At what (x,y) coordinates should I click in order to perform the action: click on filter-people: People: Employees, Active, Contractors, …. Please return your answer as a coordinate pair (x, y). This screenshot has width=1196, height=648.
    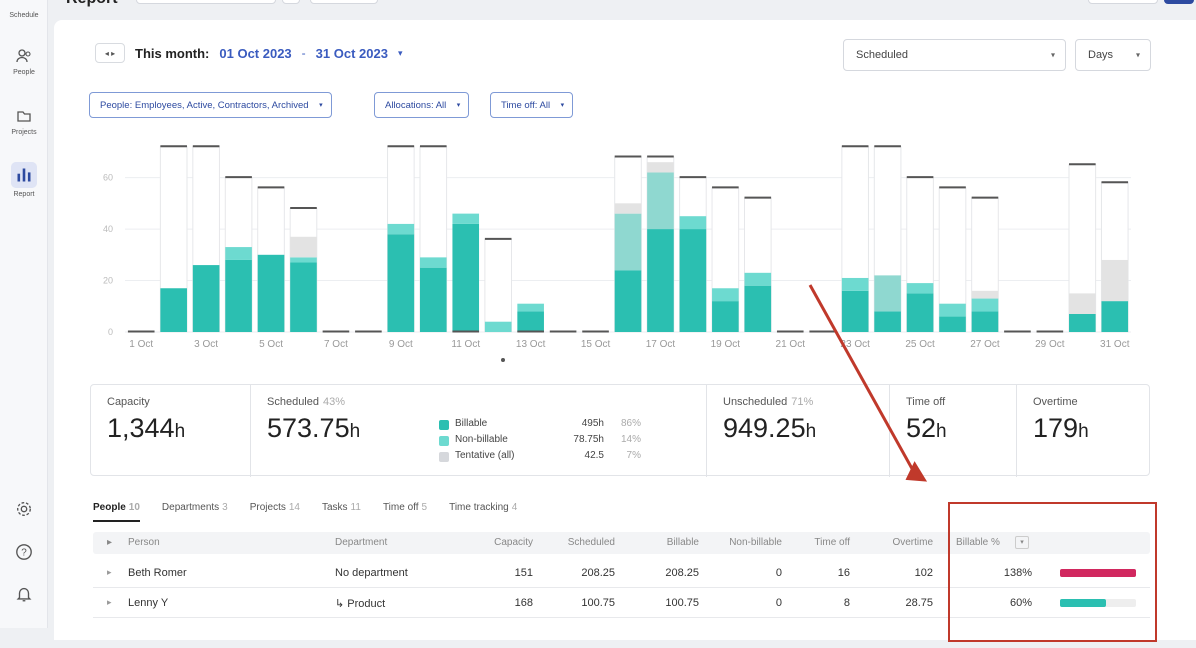
    Looking at the image, I should click on (210, 105).